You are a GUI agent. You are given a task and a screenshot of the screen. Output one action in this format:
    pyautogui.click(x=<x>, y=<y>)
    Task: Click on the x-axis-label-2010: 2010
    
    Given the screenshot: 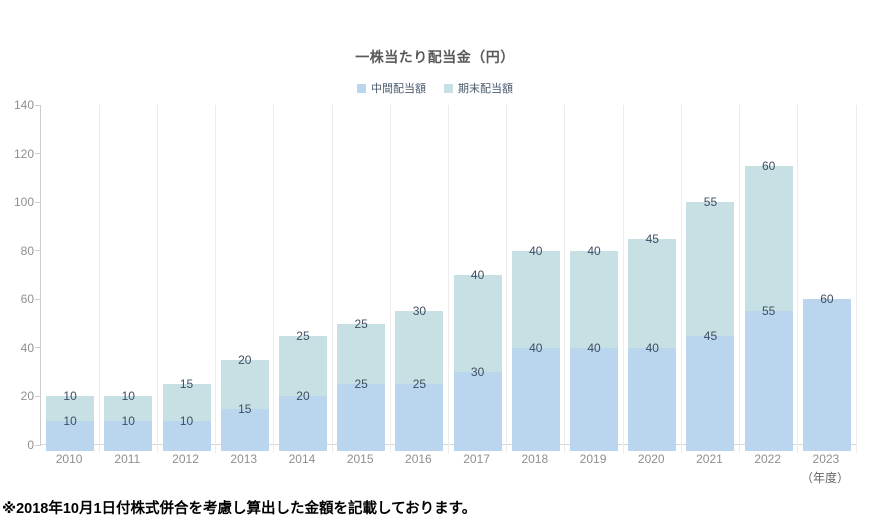 What is the action you would take?
    pyautogui.click(x=69, y=459)
    